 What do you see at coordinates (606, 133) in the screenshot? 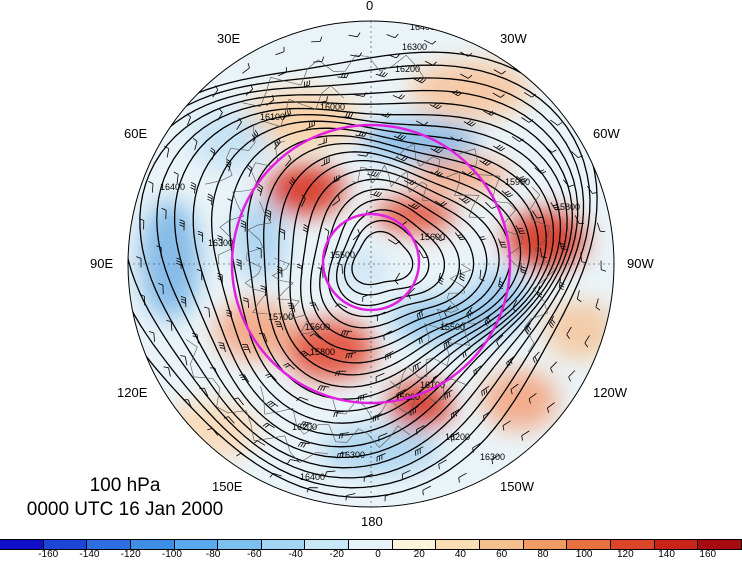
I see `lon-label-60w: 60W` at bounding box center [606, 133].